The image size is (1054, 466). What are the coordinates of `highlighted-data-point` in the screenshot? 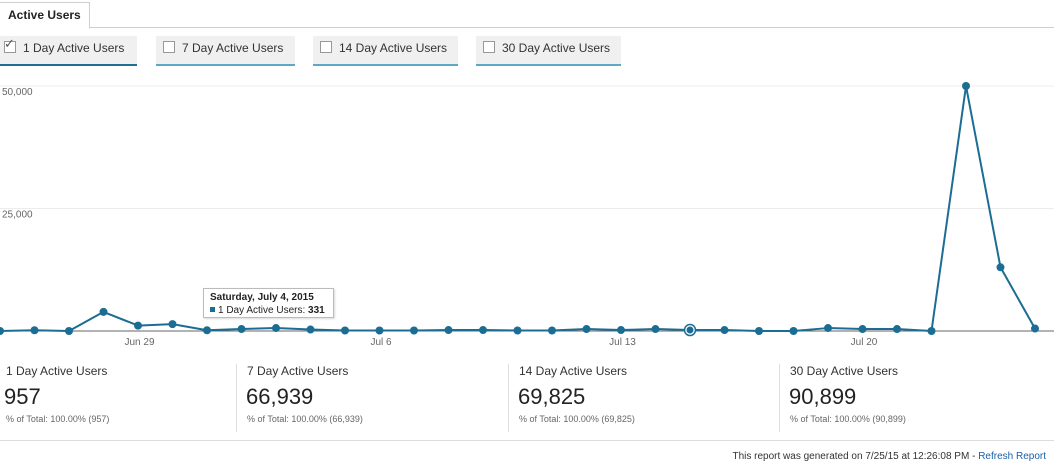 It's located at (690, 330).